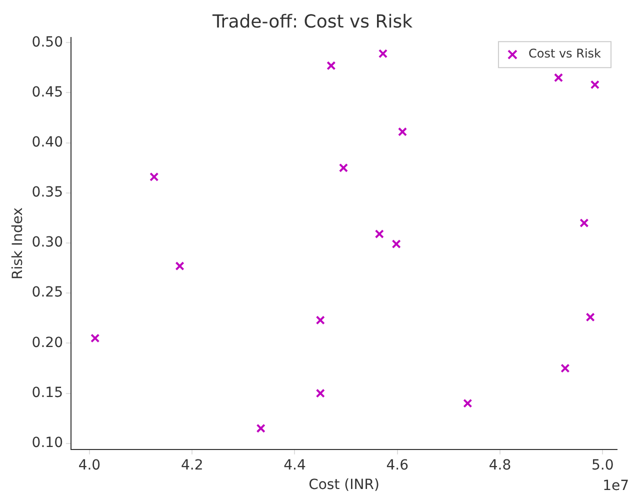 This screenshot has width=639, height=502. What do you see at coordinates (47, 42) in the screenshot?
I see `y-tick-label: 0.50` at bounding box center [47, 42].